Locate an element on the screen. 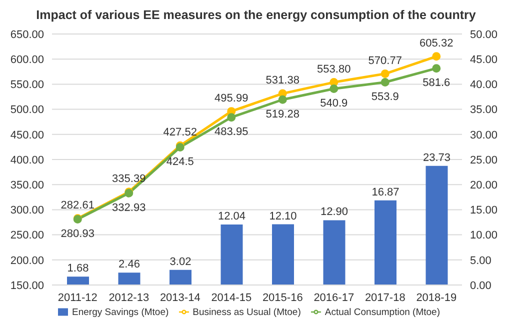 This screenshot has width=512, height=330. data-label: 427.52 is located at coordinates (180, 132).